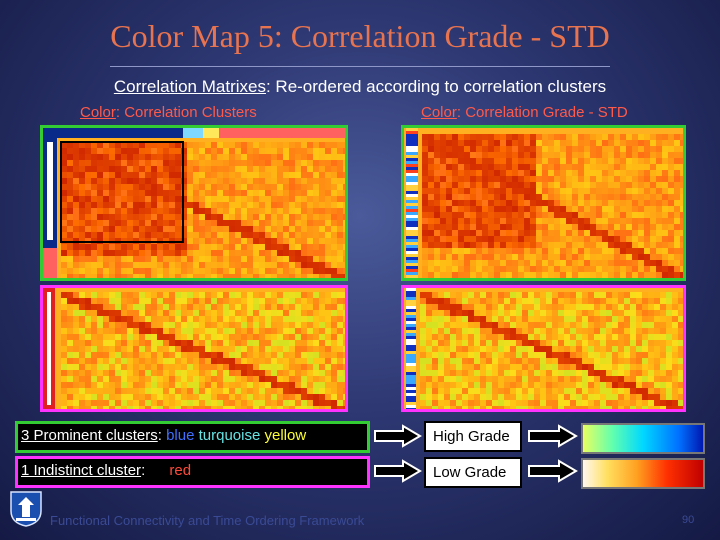  Describe the element at coordinates (143, 470) in the screenshot. I see `indistinct-colon: :` at that location.